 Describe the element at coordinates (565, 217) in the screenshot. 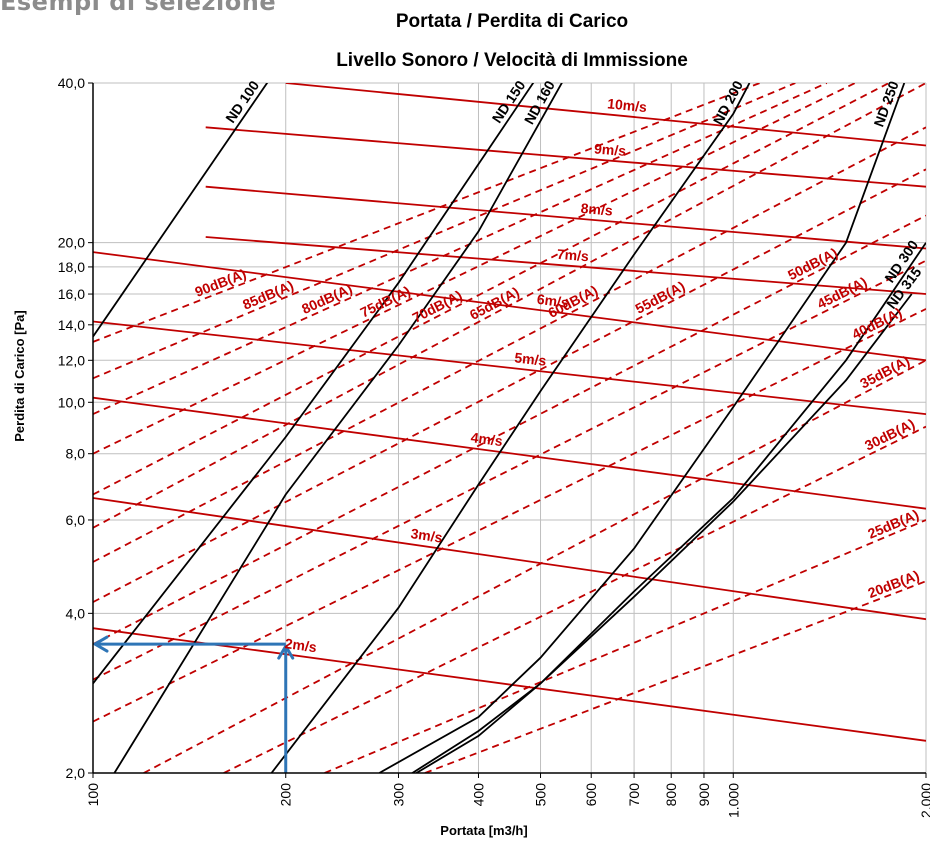

I see `velocity-line-8m-s` at that location.